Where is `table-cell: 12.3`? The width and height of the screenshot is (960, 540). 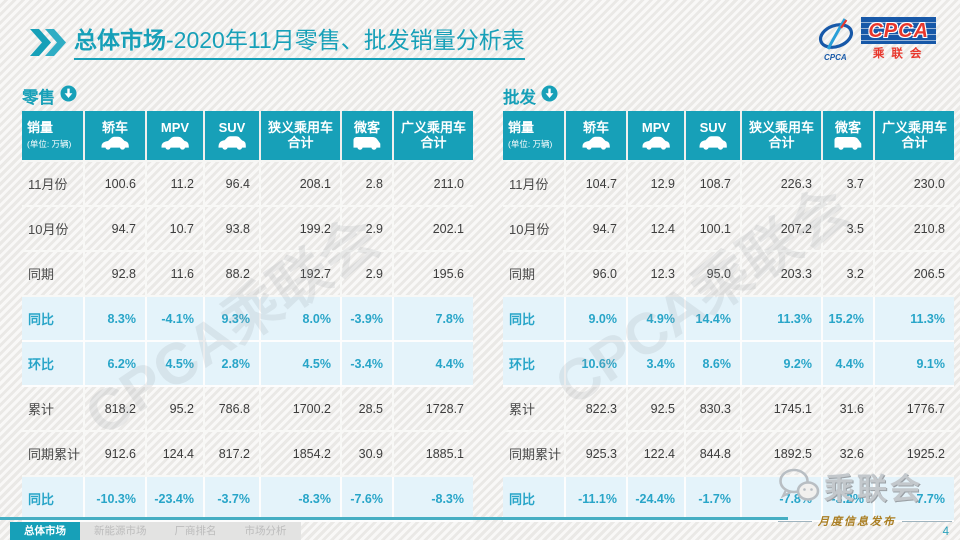 table-cell: 12.3 is located at coordinates (655, 274).